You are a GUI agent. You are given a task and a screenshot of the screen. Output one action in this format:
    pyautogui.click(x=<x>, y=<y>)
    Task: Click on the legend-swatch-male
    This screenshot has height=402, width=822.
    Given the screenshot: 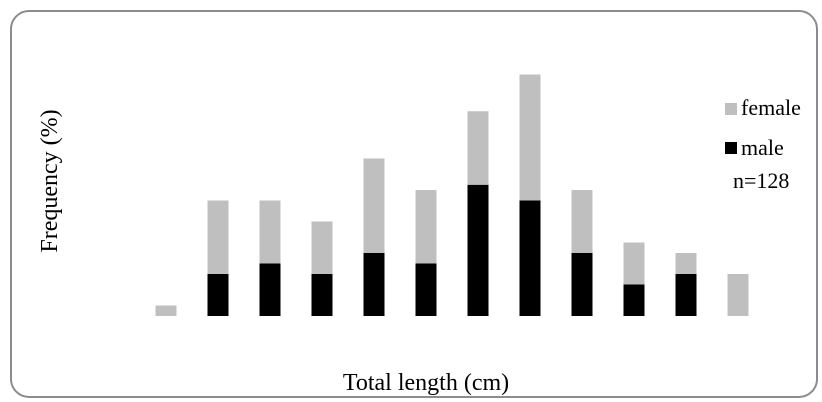 What is the action you would take?
    pyautogui.click(x=731, y=148)
    